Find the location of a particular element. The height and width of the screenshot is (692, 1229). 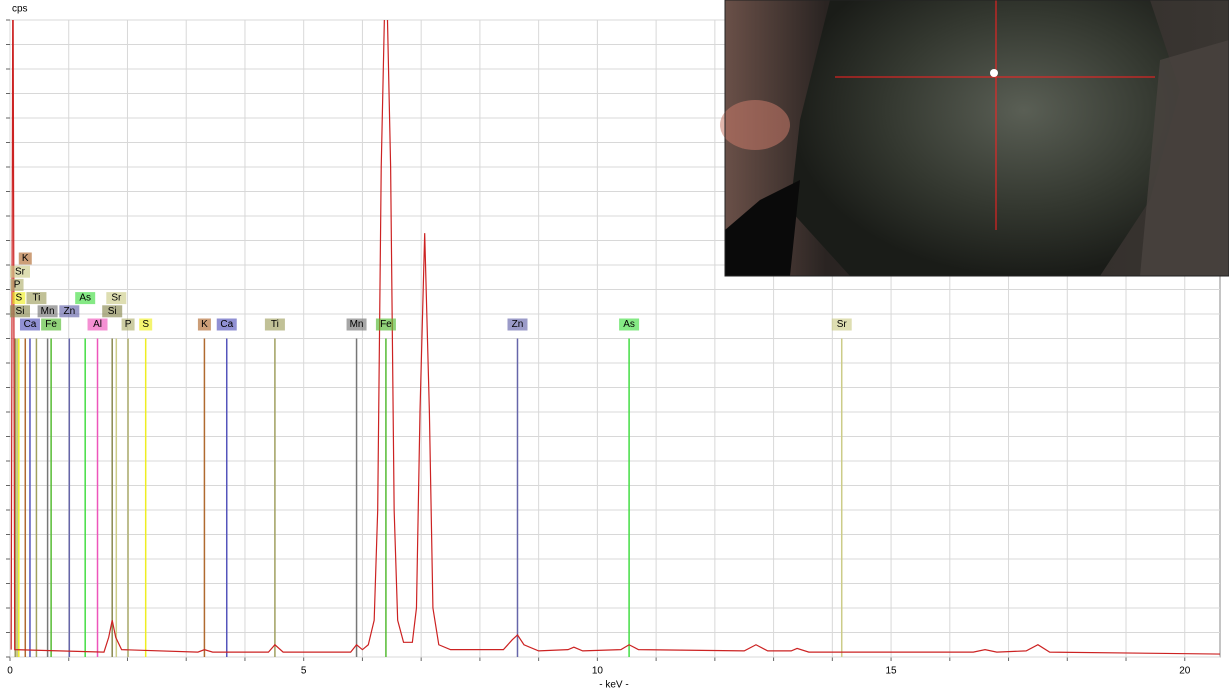

element-label: Al is located at coordinates (97, 324).